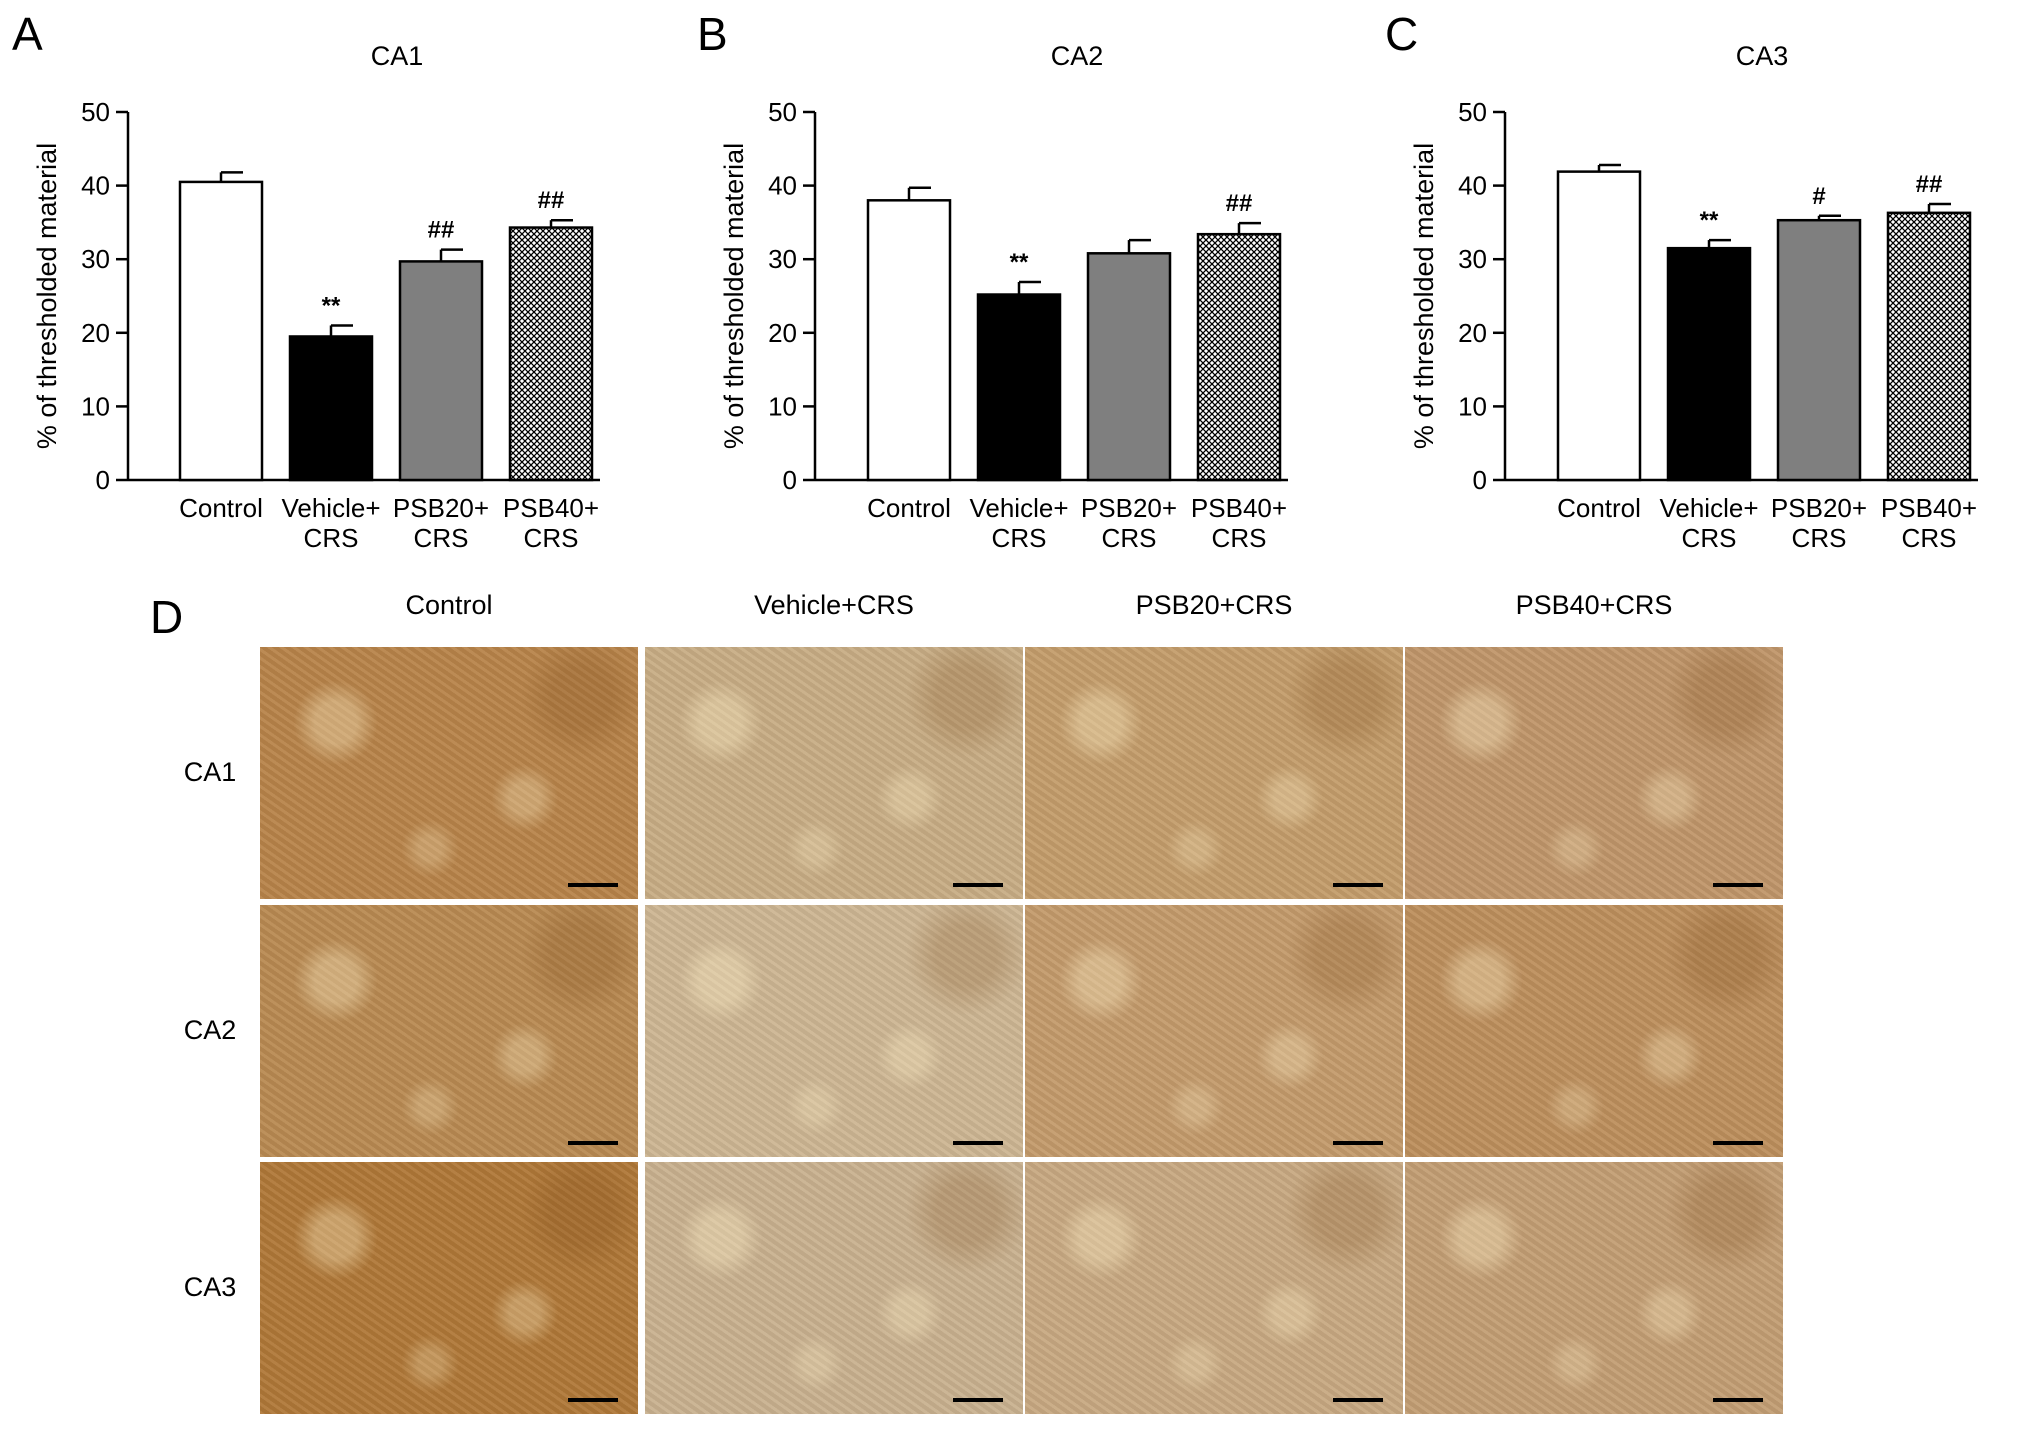 The height and width of the screenshot is (1431, 2032). What do you see at coordinates (834, 605) in the screenshot?
I see `micrograph-column-header: Vehicle+CRS` at bounding box center [834, 605].